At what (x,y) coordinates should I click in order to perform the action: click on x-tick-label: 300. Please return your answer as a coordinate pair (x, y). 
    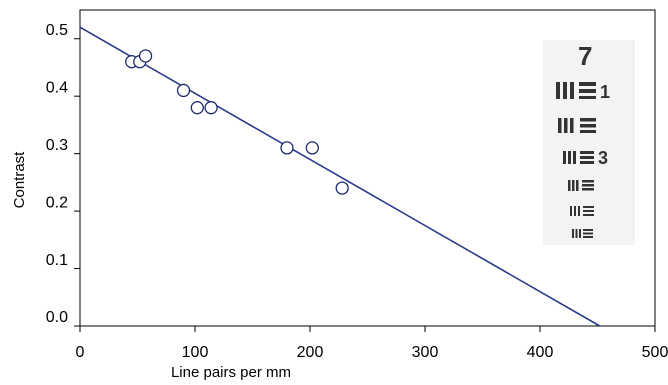
    Looking at the image, I should click on (425, 352).